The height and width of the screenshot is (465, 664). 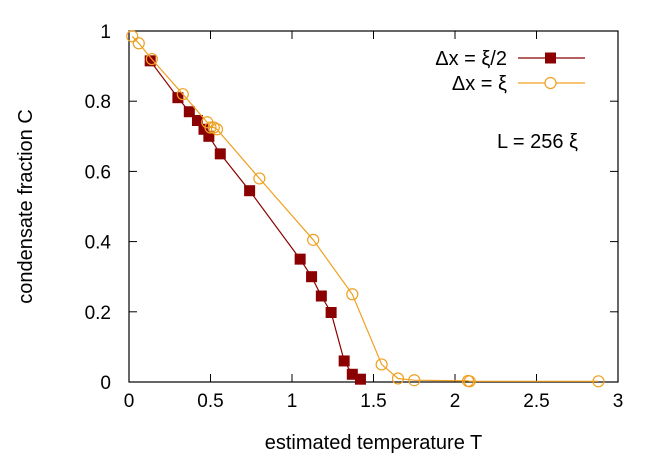 What do you see at coordinates (26, 206) in the screenshot?
I see `y-axis-label: condensate fraction C` at bounding box center [26, 206].